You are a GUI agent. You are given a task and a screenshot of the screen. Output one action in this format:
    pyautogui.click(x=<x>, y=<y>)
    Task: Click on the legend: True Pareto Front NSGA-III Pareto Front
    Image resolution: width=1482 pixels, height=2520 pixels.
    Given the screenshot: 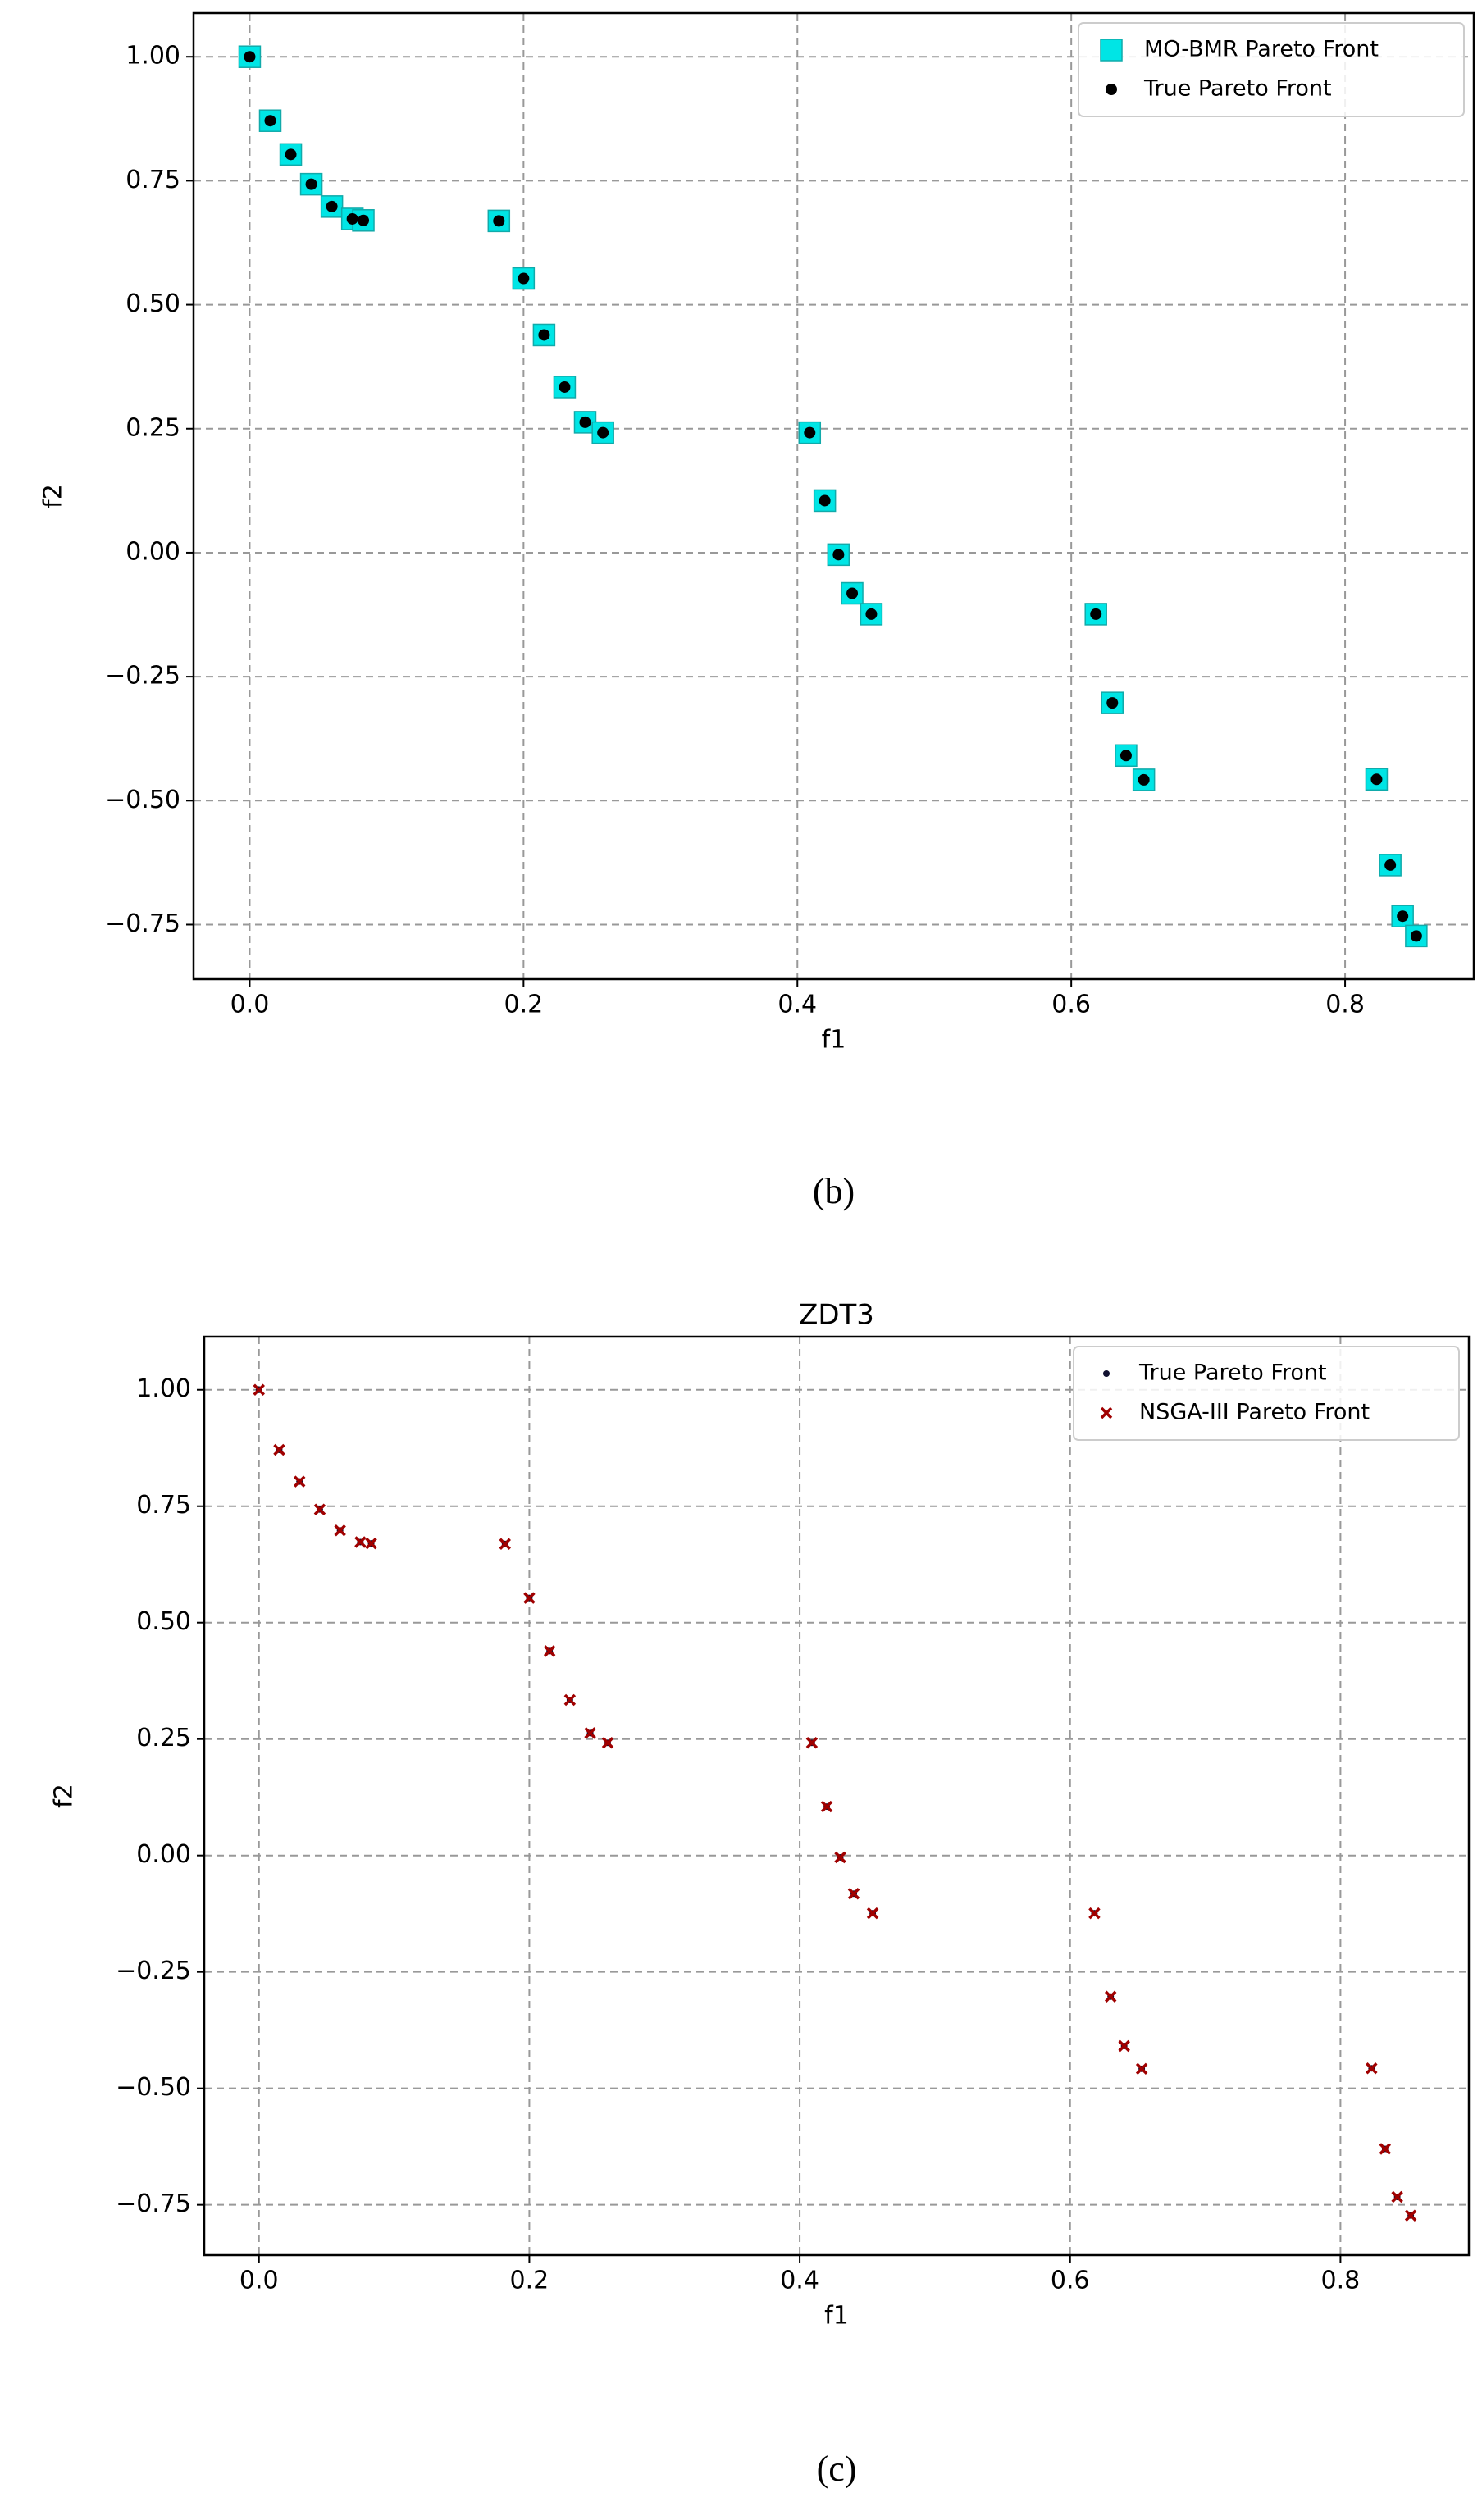 What is the action you would take?
    pyautogui.click(x=1267, y=1394)
    